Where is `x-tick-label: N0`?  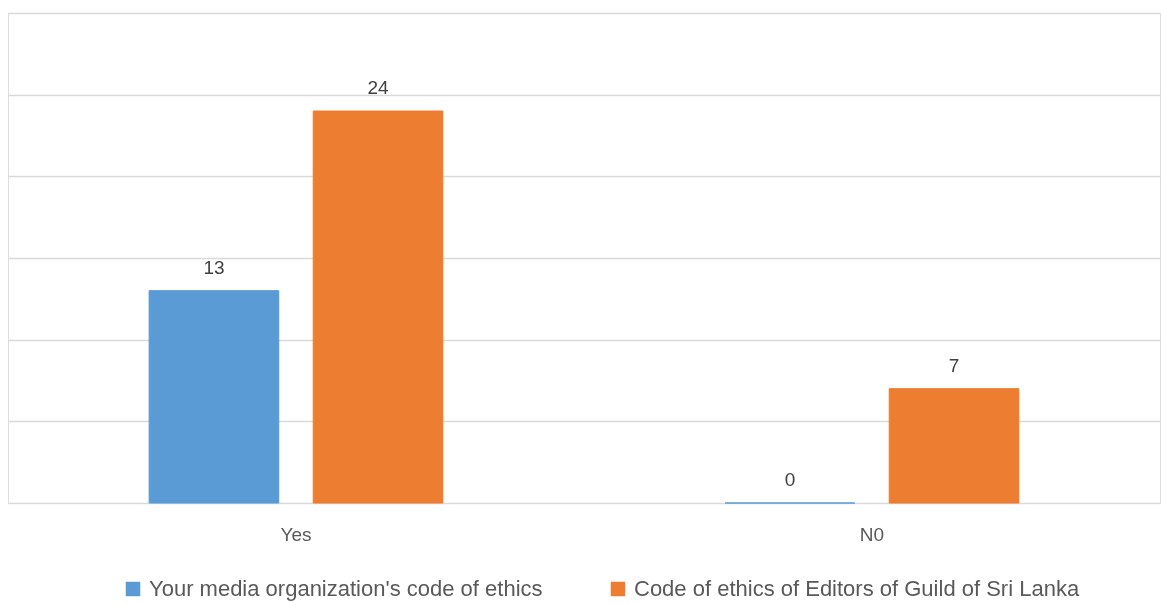
x-tick-label: N0 is located at coordinates (872, 534).